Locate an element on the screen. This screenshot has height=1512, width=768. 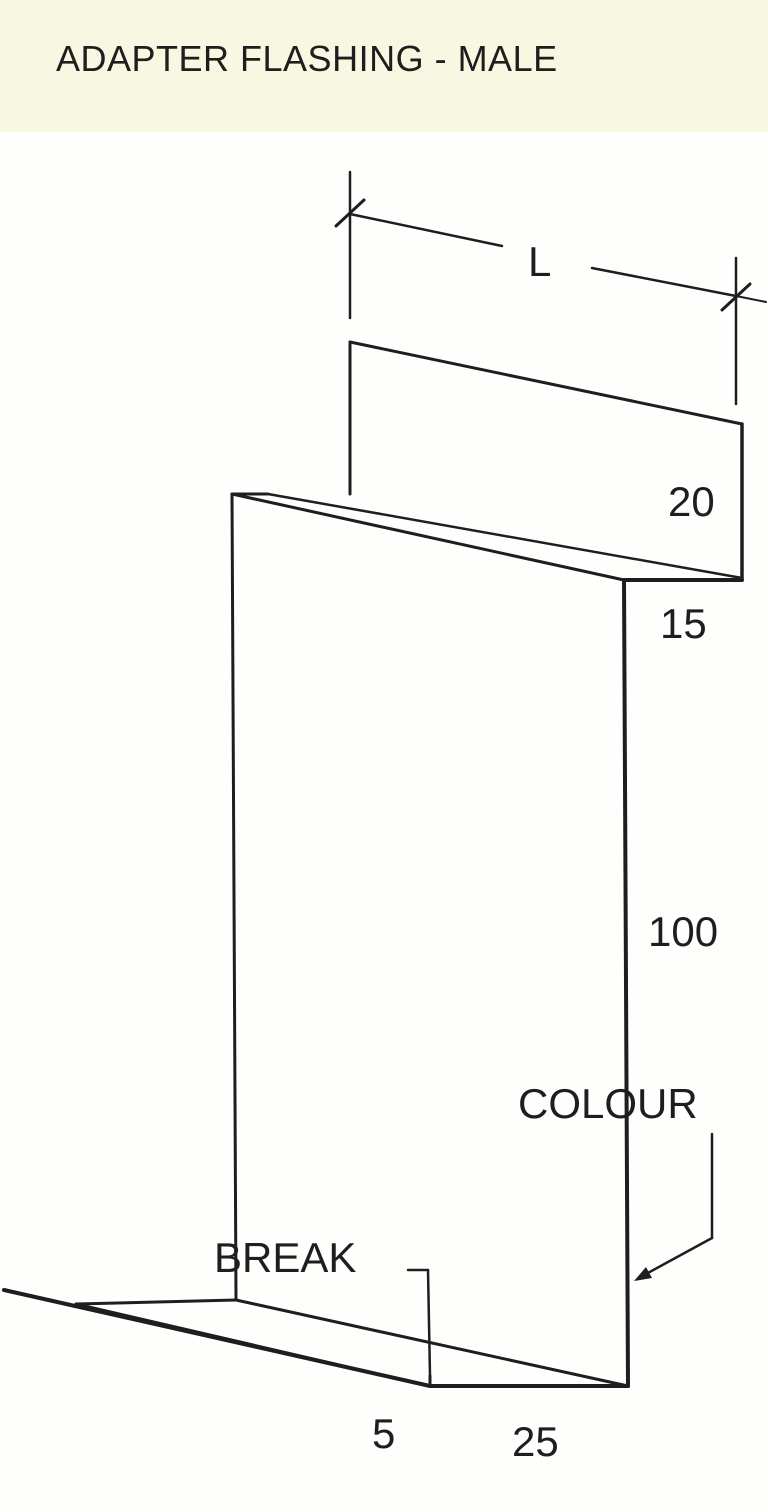
bottom-small-label: 5 is located at coordinates (383, 1433).